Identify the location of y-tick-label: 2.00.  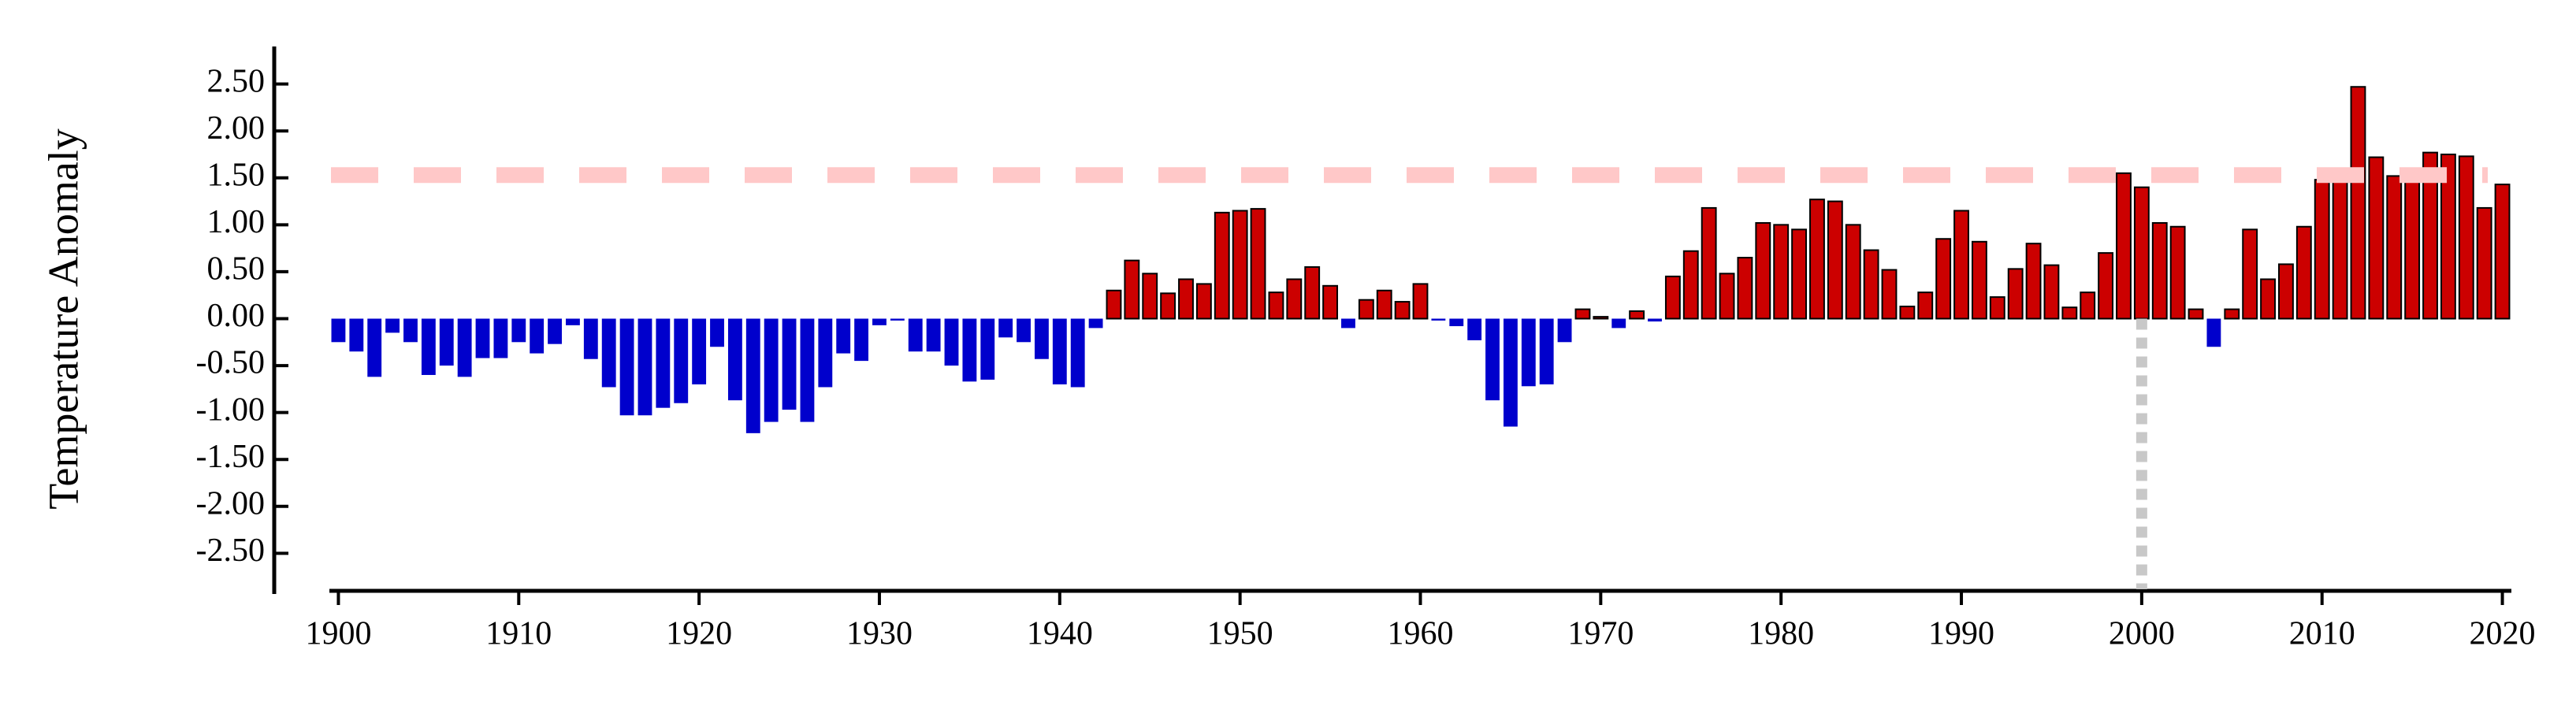
(236, 128).